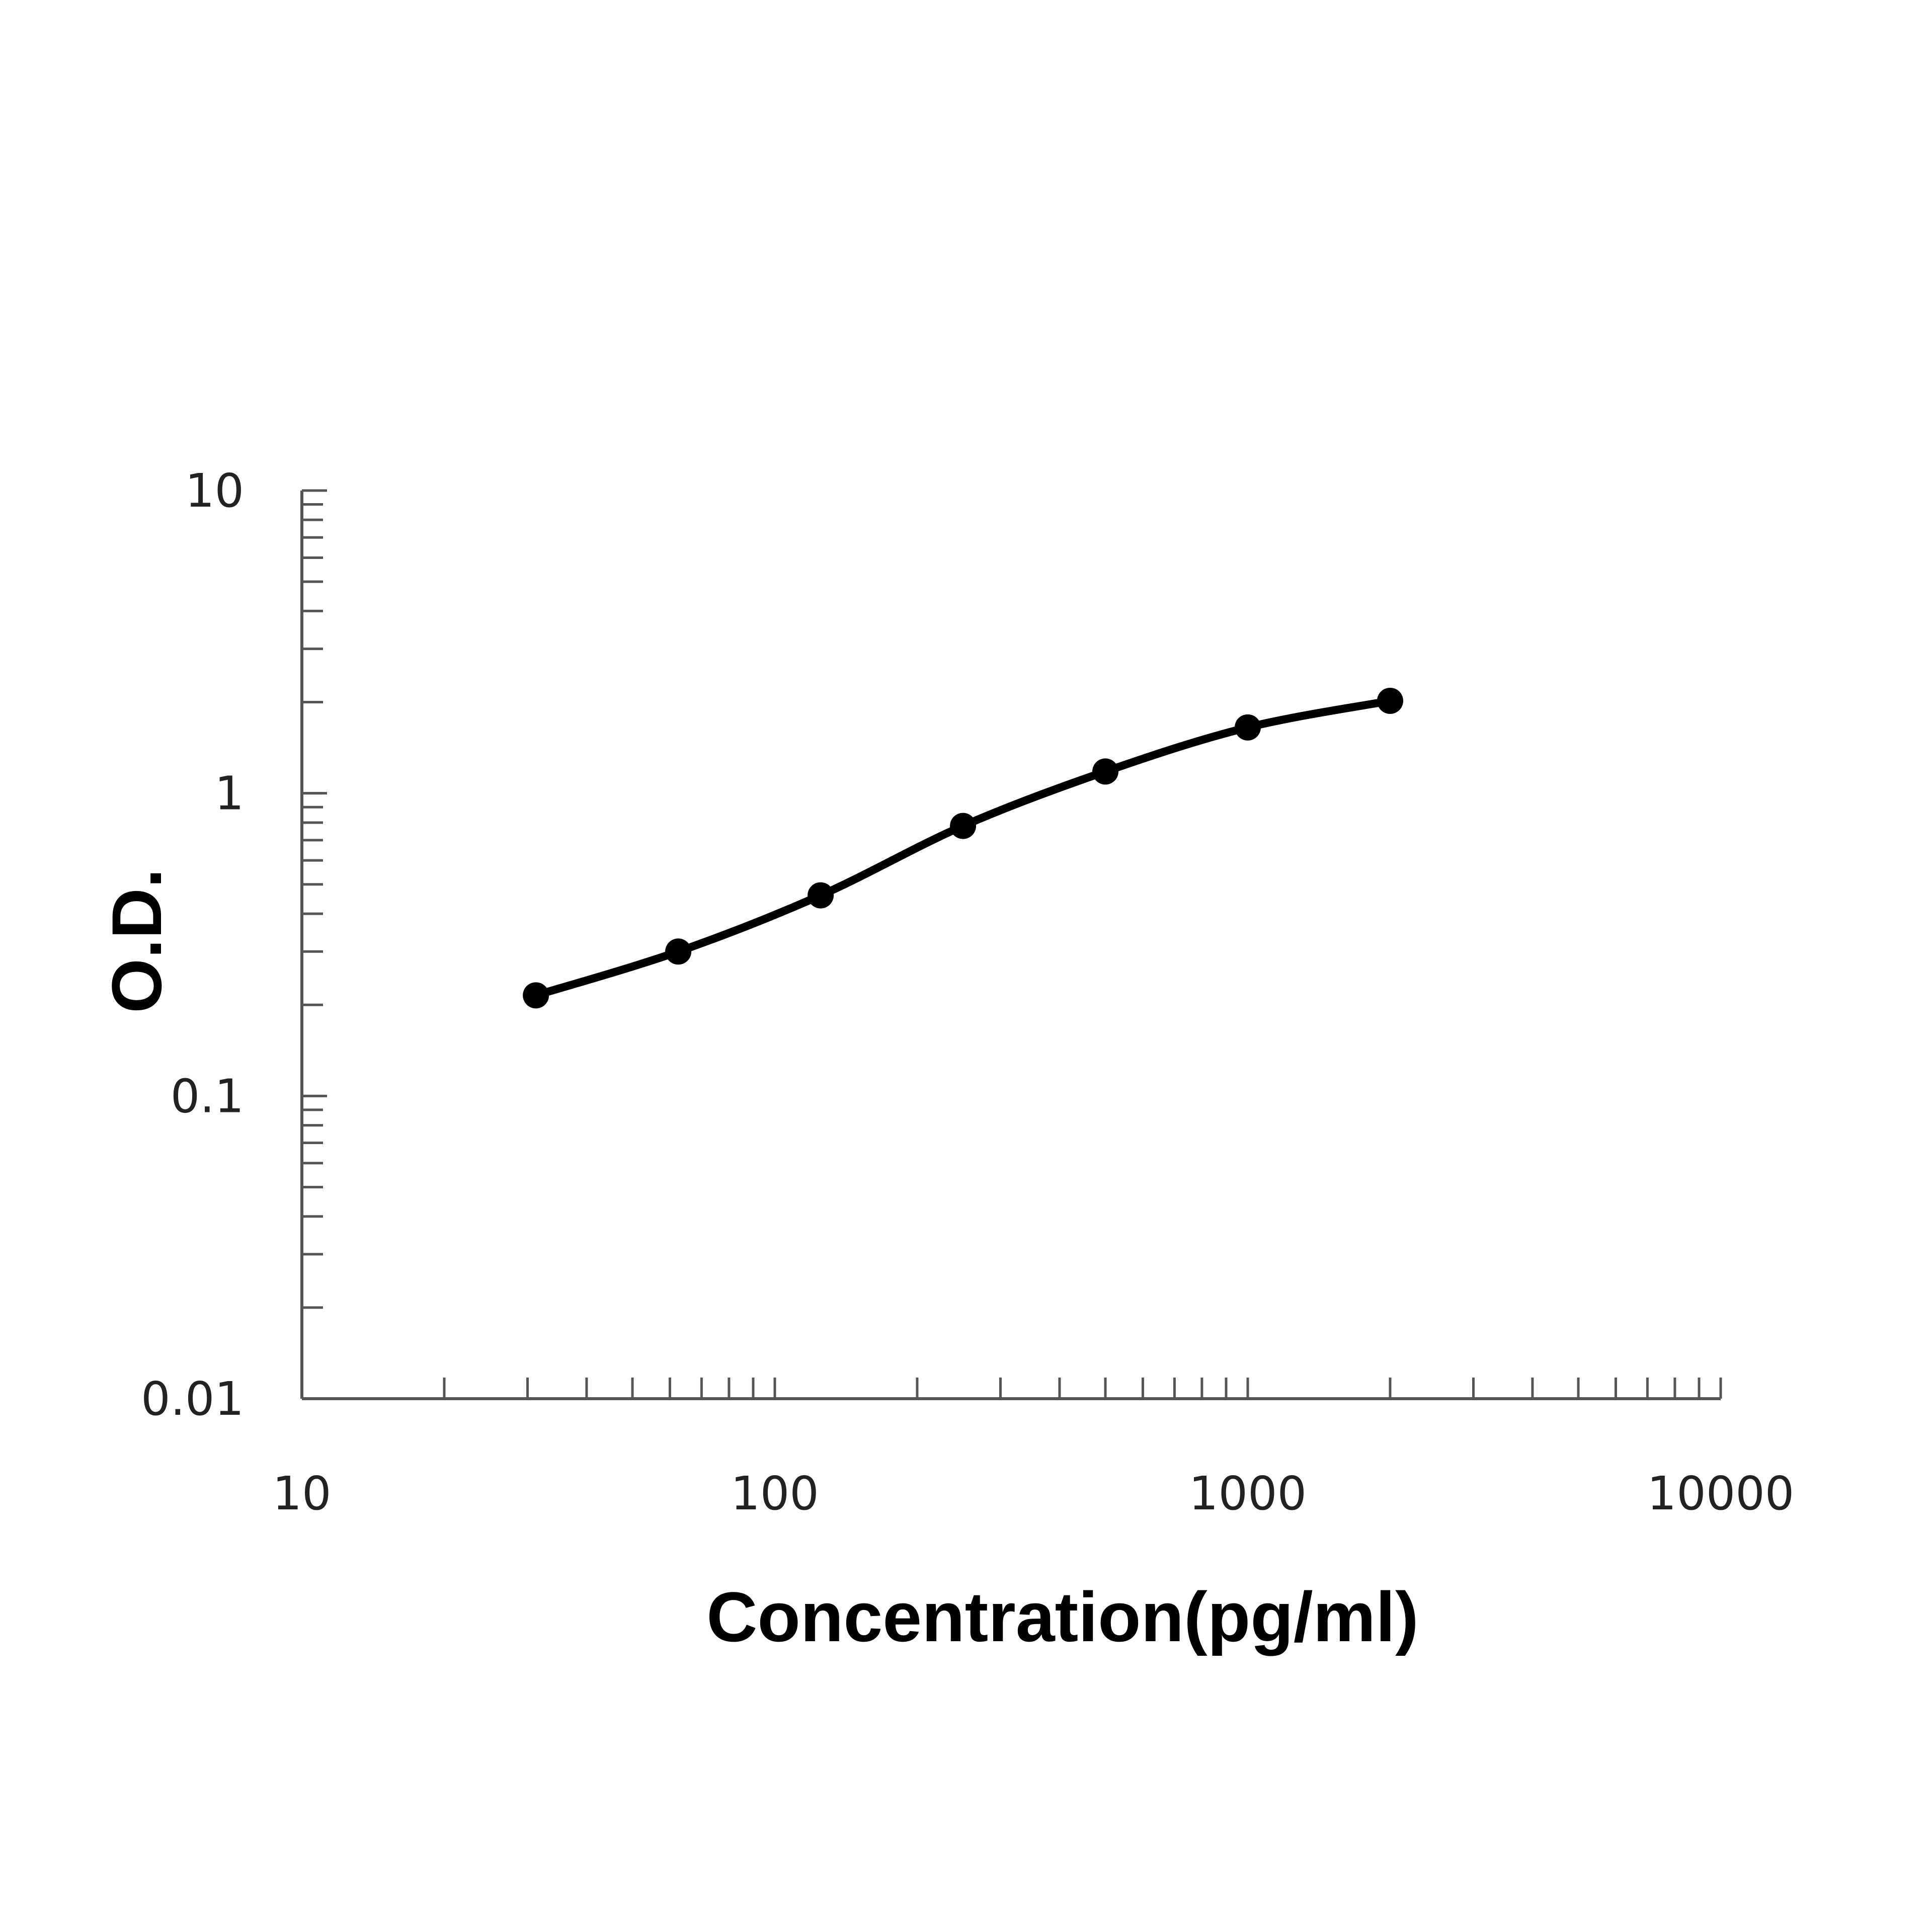 Image resolution: width=1932 pixels, height=1932 pixels. I want to click on y-tick-label: 0.1, so click(208, 1096).